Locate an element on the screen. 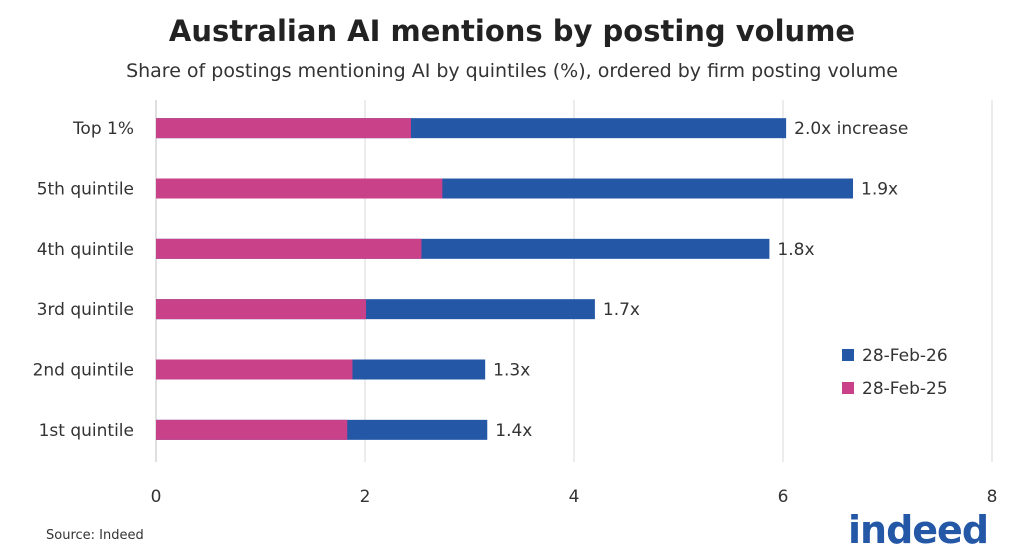  y-tick-label: 4th quintile is located at coordinates (85, 250).